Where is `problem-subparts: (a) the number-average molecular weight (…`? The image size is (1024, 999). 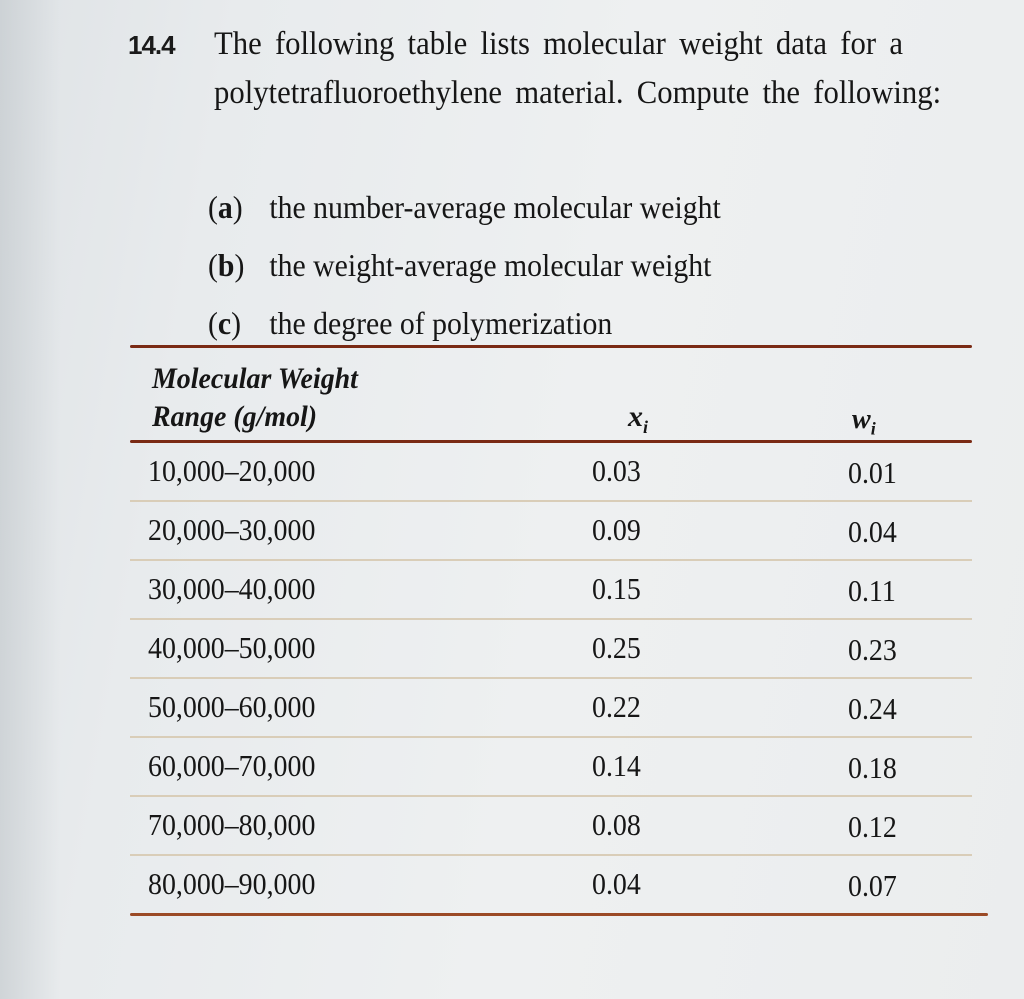
problem-subparts: (a) the number-average molecular weight (… is located at coordinates (464, 265).